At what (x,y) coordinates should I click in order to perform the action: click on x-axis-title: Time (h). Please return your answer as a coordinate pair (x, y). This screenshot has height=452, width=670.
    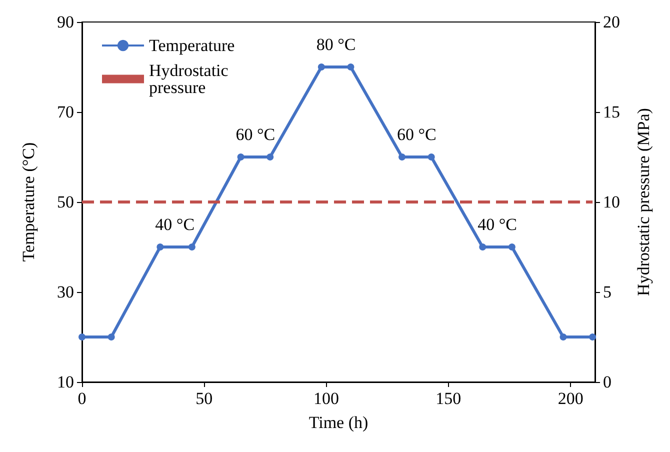
    Looking at the image, I should click on (338, 422).